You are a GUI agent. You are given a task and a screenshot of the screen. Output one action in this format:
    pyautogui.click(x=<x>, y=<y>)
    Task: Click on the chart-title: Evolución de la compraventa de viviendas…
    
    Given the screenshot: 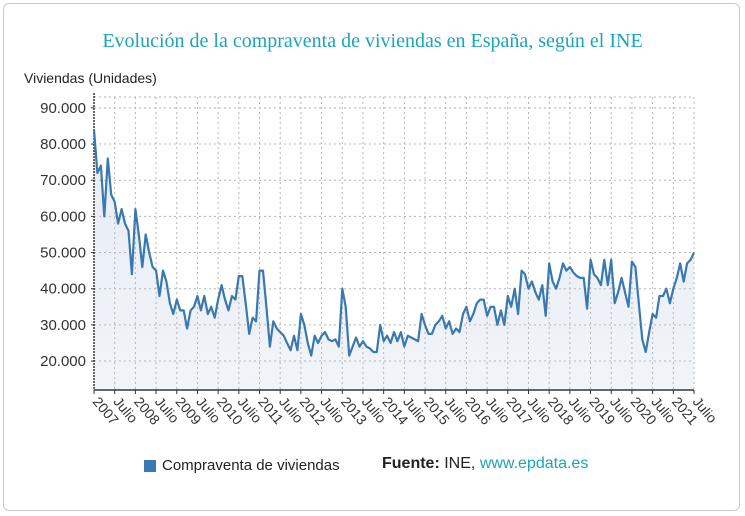 What is the action you would take?
    pyautogui.click(x=372, y=41)
    